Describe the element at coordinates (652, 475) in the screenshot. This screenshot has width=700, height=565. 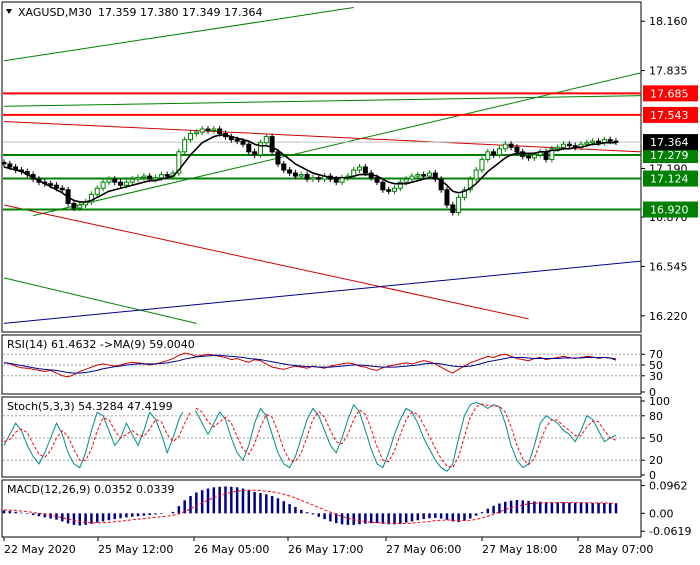
I see `y-tick-label: 0` at that location.